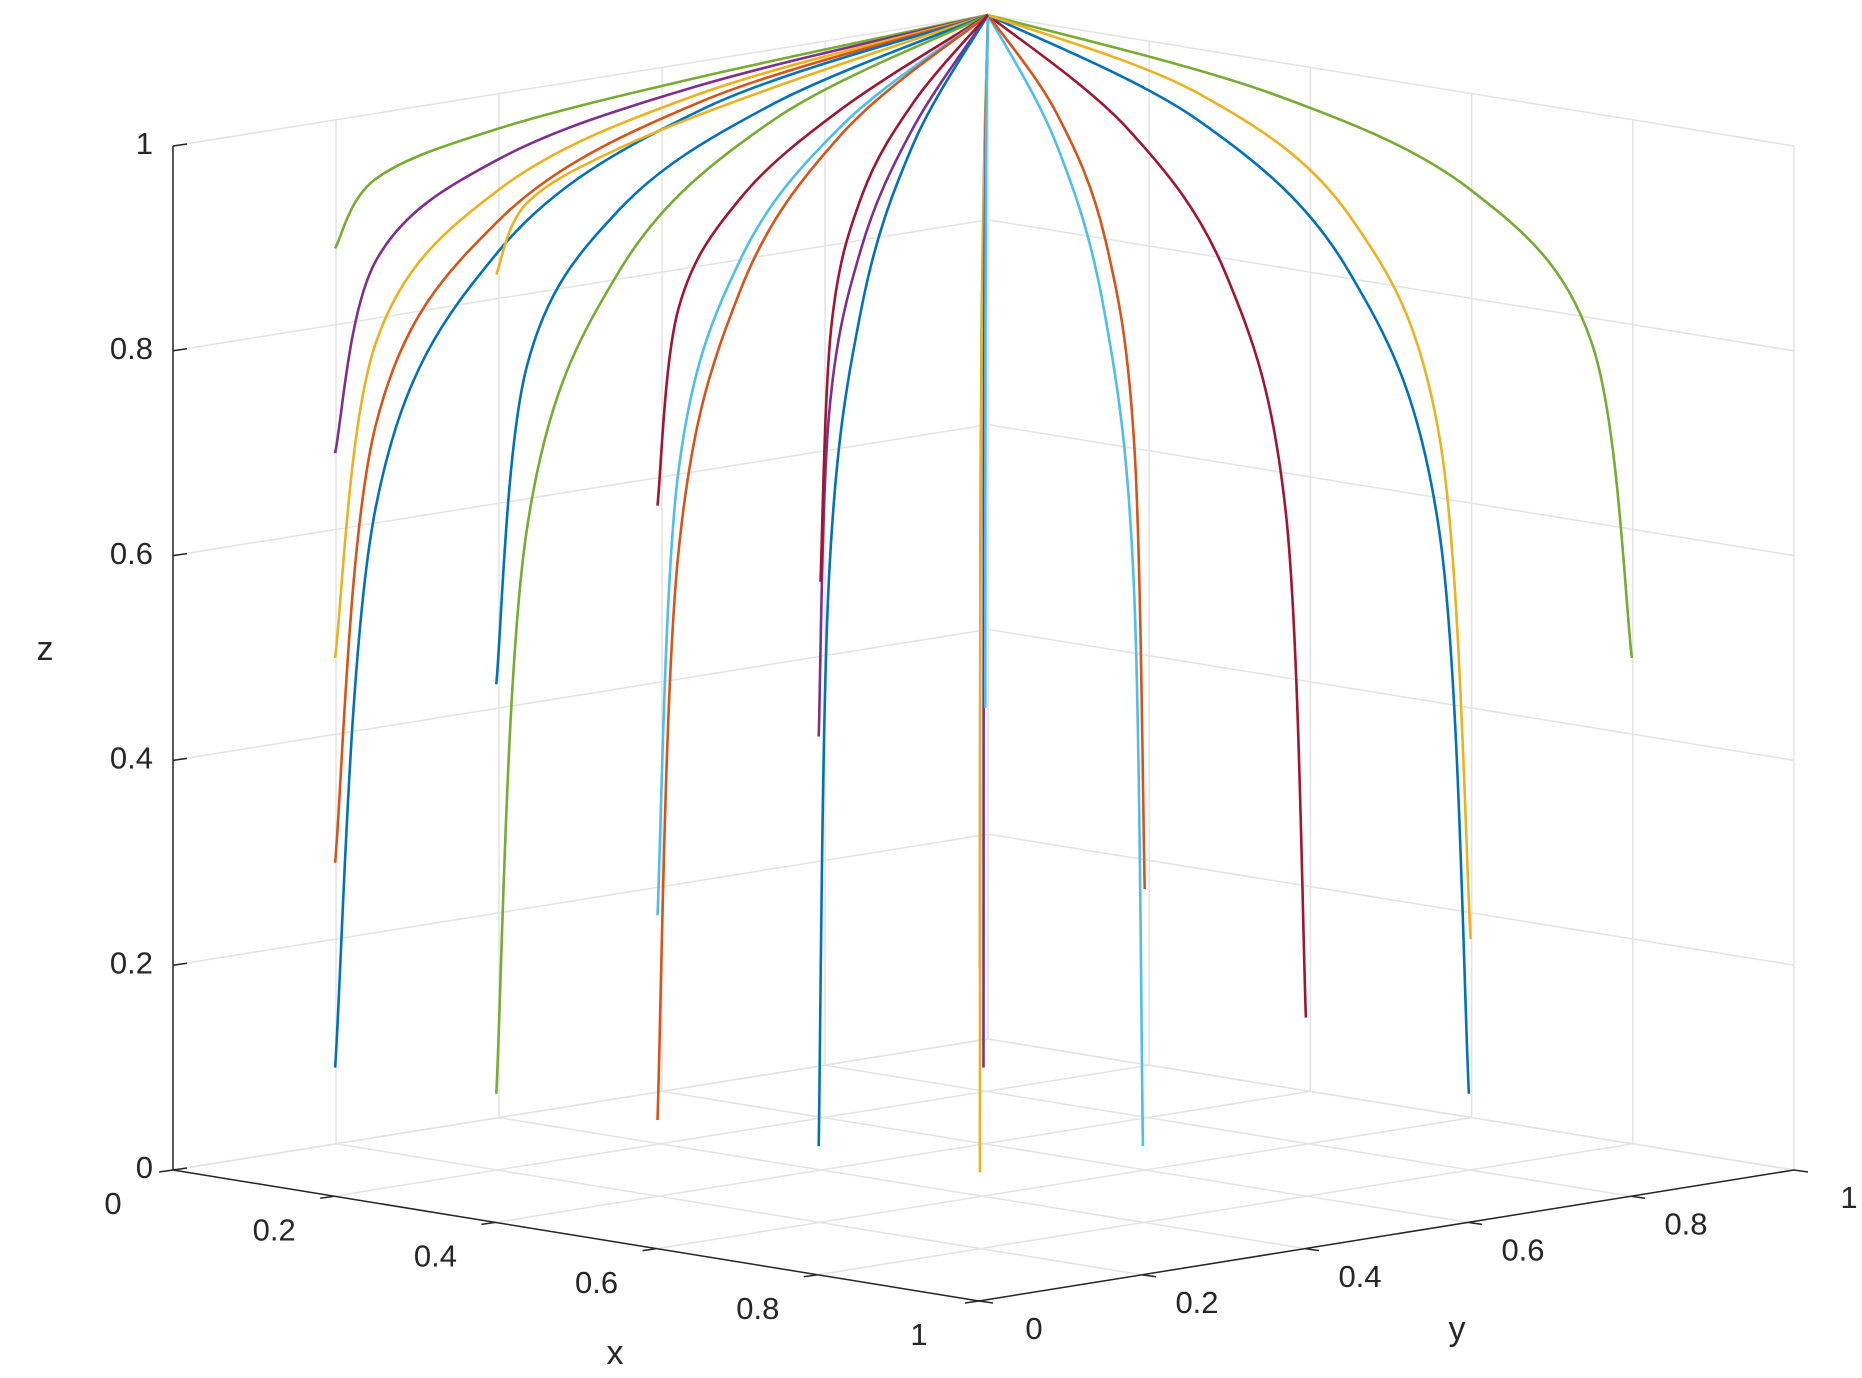  What do you see at coordinates (1196, 1302) in the screenshot?
I see `y-tick-label: 0.2` at bounding box center [1196, 1302].